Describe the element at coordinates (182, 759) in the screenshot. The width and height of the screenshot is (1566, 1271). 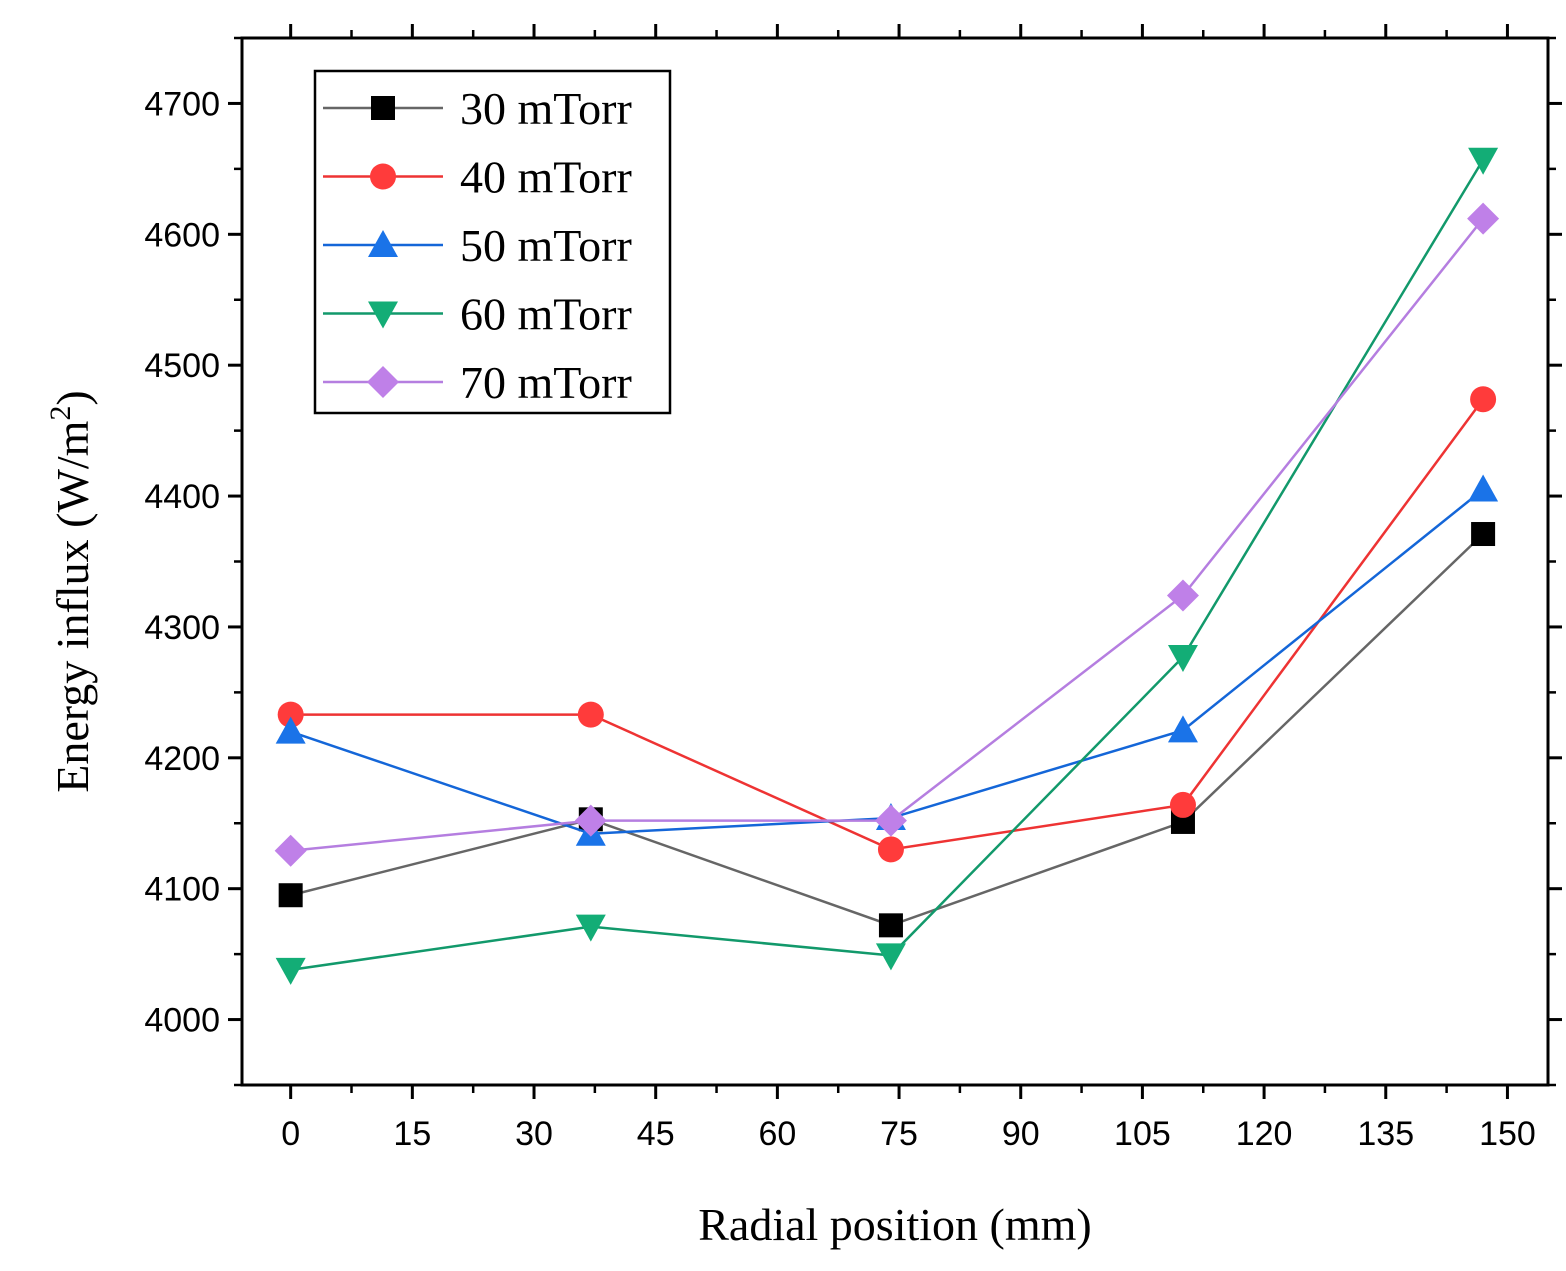
I see `y-tick-label: 4200` at that location.